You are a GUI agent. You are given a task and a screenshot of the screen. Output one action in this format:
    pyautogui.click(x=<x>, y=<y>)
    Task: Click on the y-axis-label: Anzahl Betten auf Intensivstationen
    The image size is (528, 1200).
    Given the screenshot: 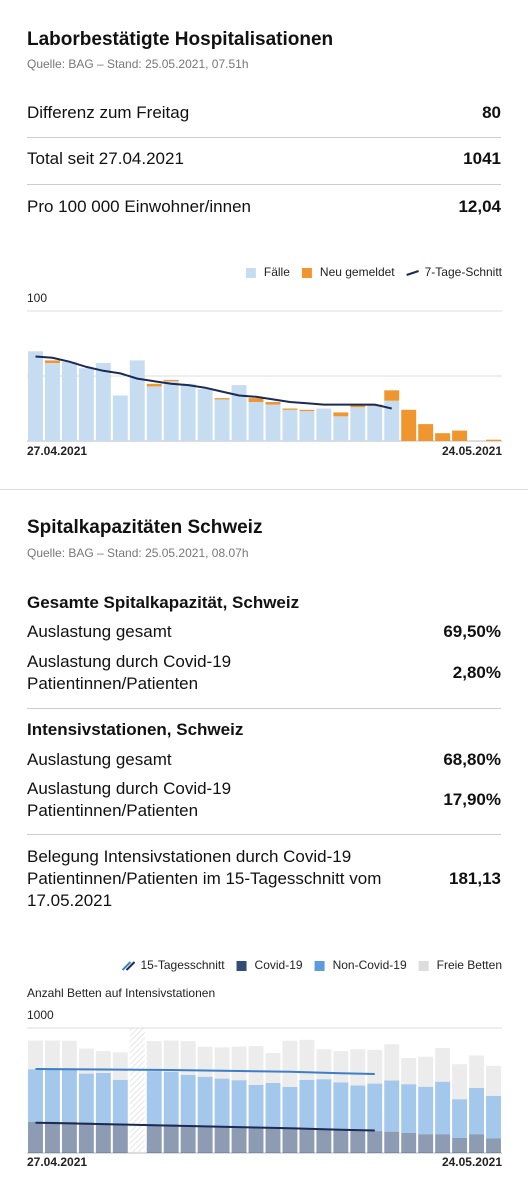 What is the action you would take?
    pyautogui.click(x=121, y=993)
    